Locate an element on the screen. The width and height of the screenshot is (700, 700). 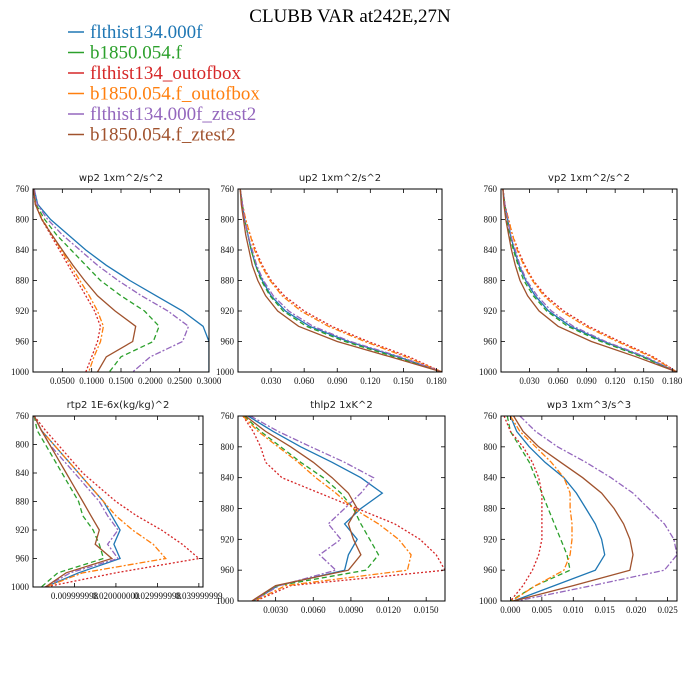
panel-1-ytick-label-4: 920 is located at coordinates (228, 311).